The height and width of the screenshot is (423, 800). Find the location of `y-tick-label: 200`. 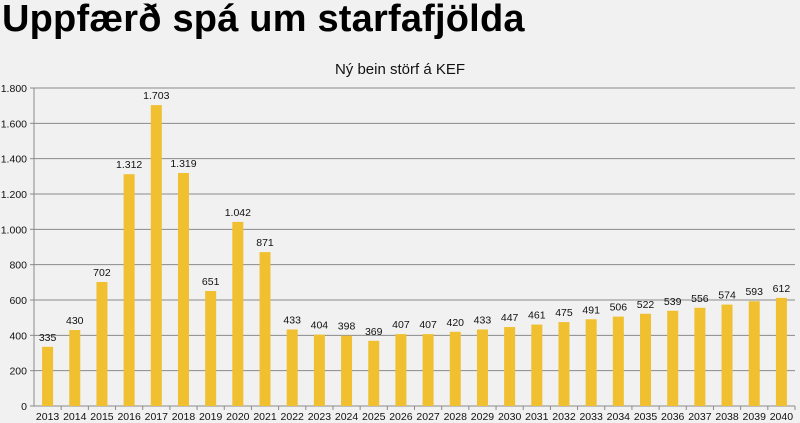

y-tick-label: 200 is located at coordinates (18, 372).